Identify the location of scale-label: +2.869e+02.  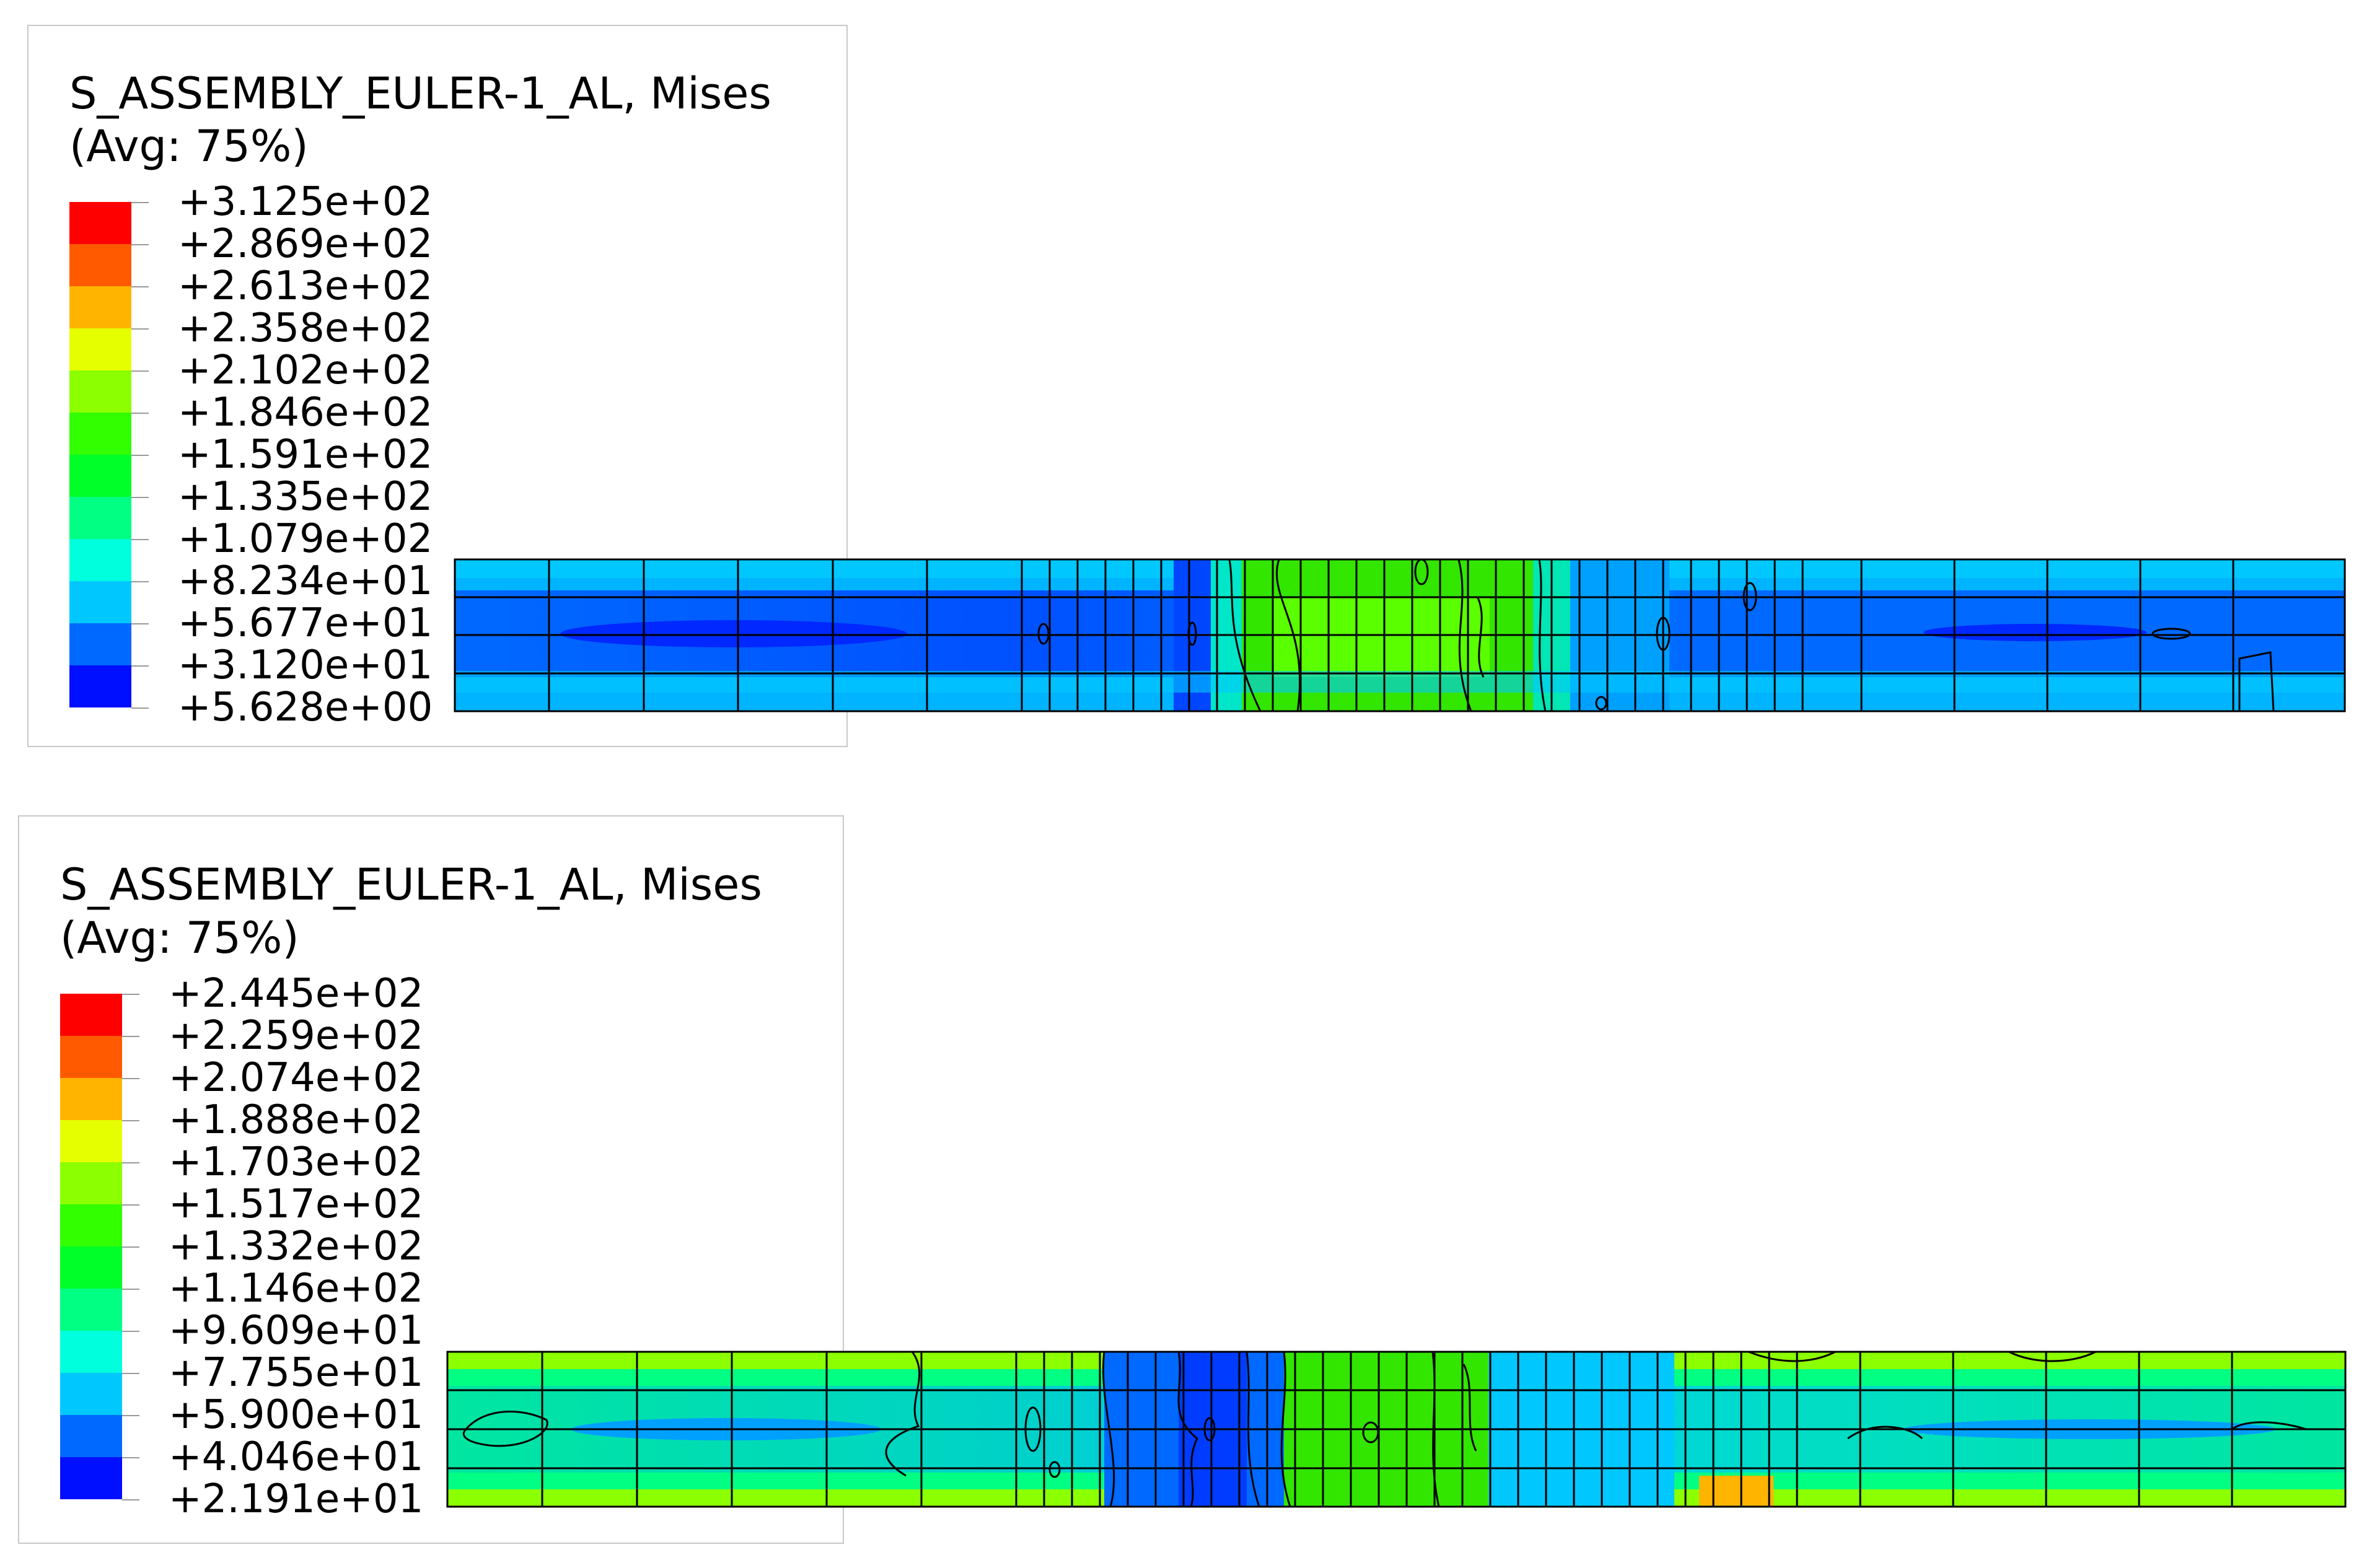
(305, 244).